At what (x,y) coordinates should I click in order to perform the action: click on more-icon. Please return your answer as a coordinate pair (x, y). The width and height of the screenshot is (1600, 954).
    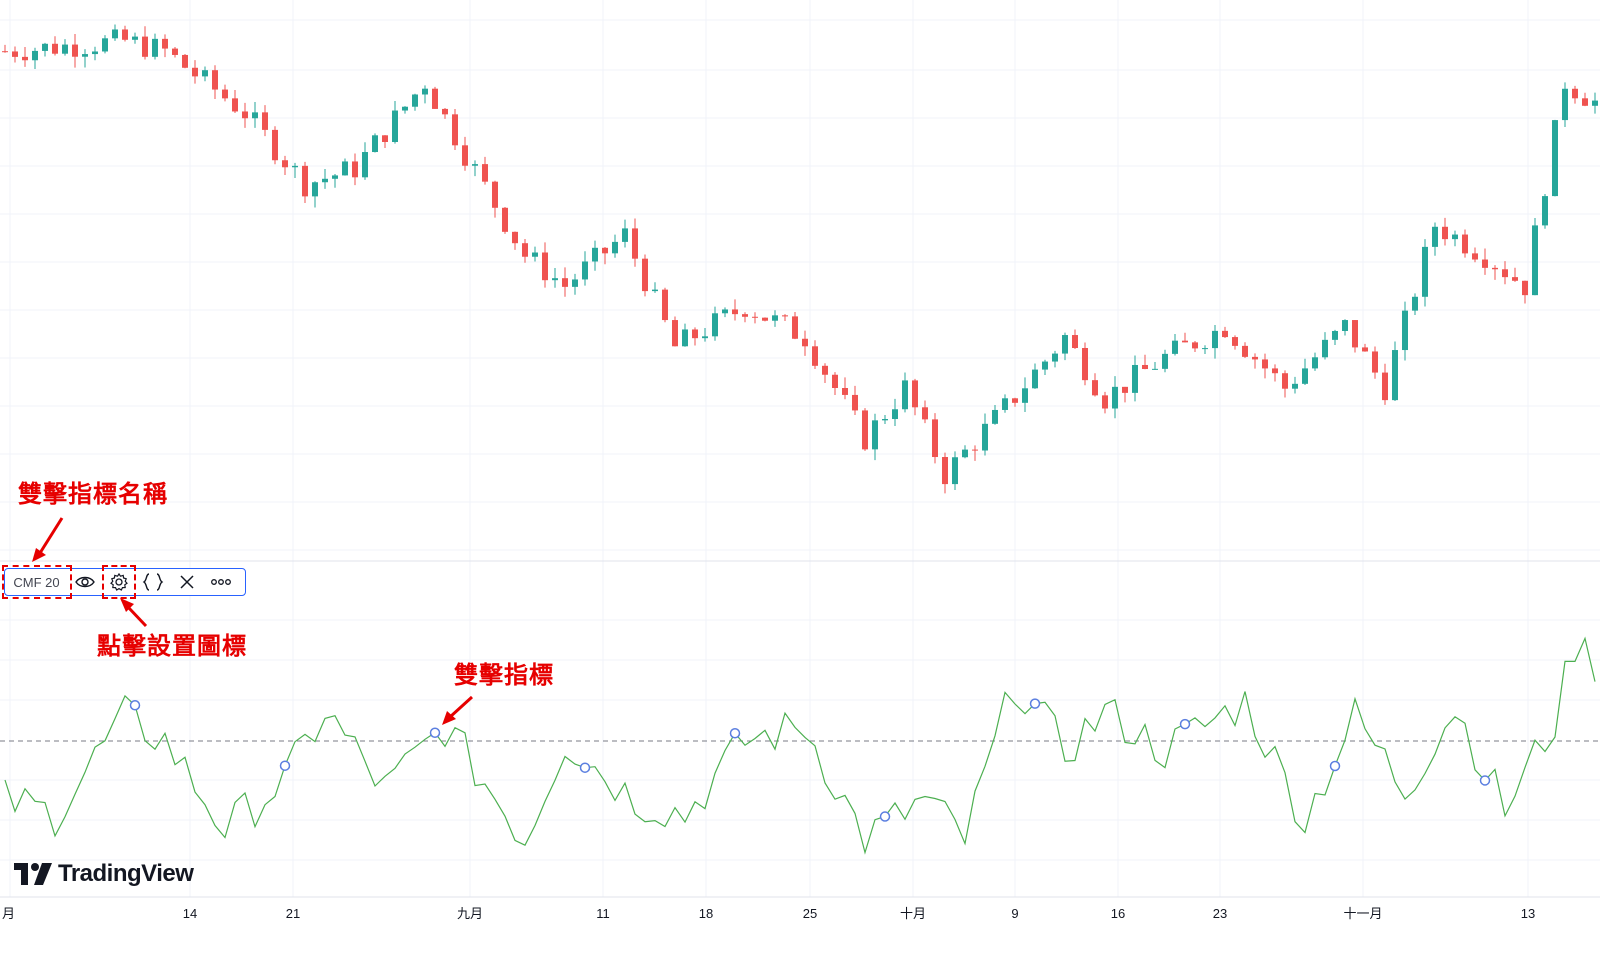
    Looking at the image, I should click on (221, 582).